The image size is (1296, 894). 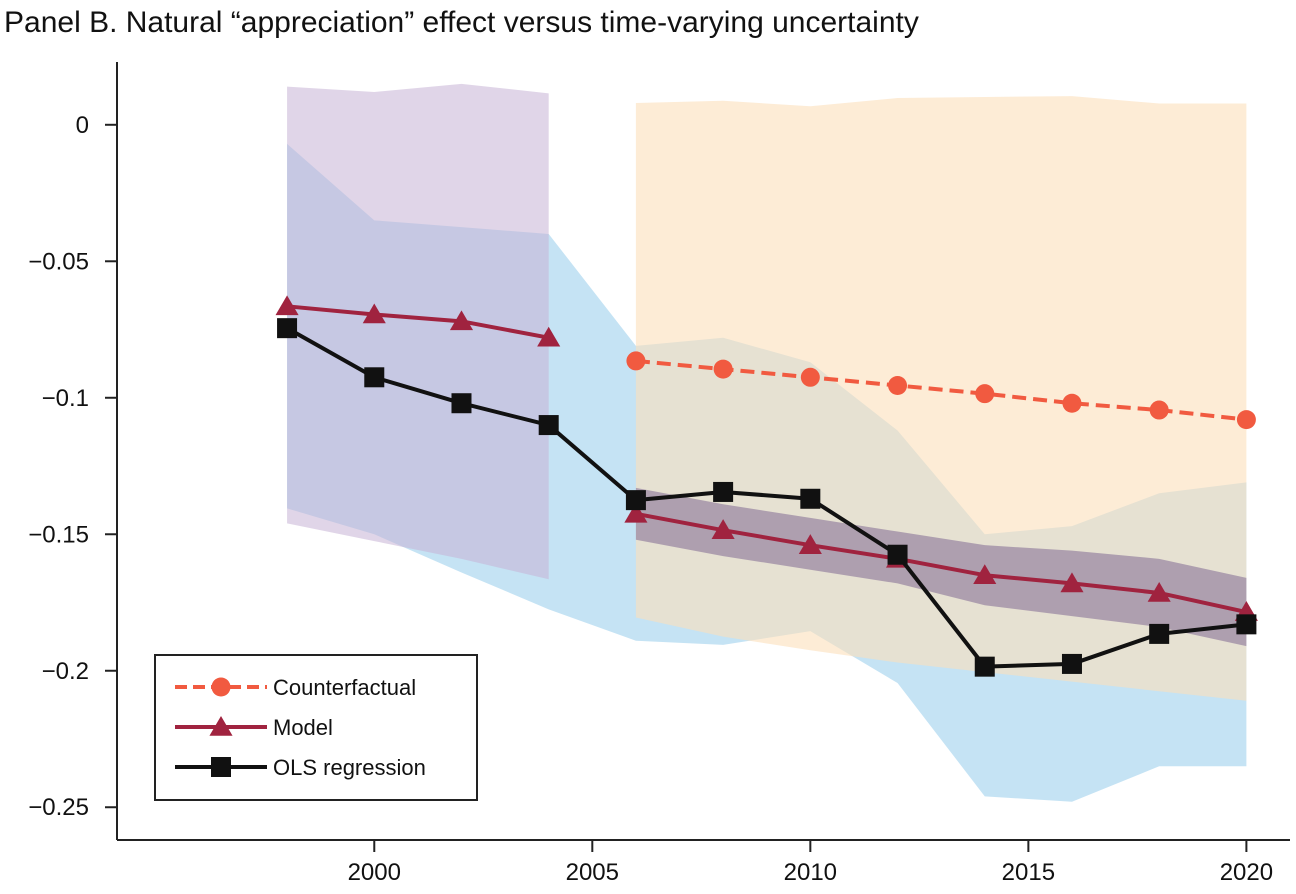 I want to click on legend-label-ols-regression: OLS regression, so click(x=349, y=767).